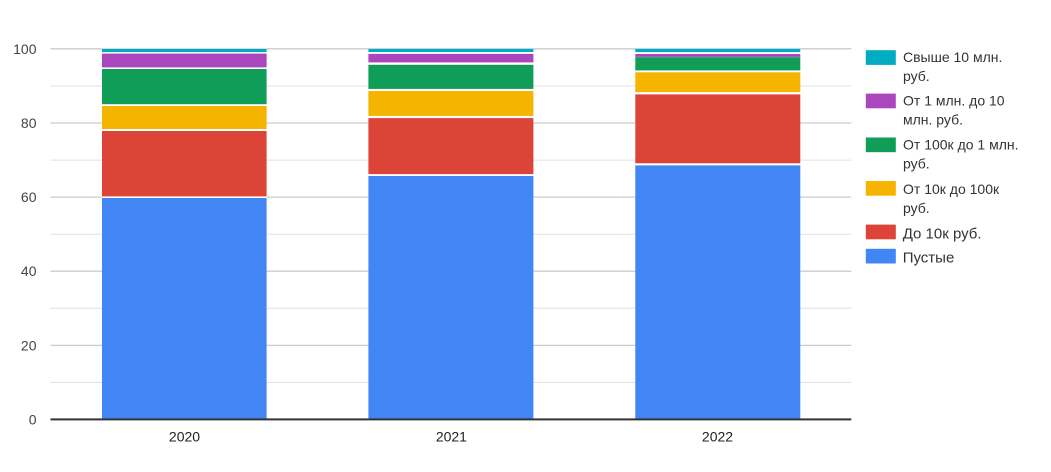  Describe the element at coordinates (451, 437) in the screenshot. I see `svg-text: 2021` at that location.